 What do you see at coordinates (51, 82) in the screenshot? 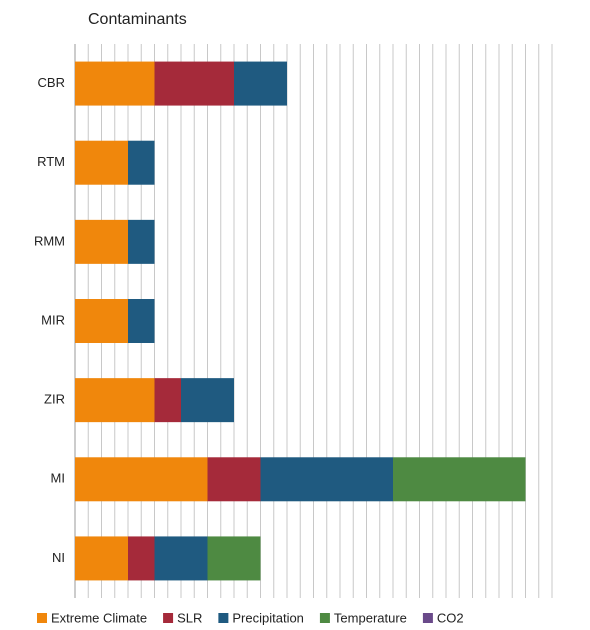
I see `y-tick-label: CBR` at bounding box center [51, 82].